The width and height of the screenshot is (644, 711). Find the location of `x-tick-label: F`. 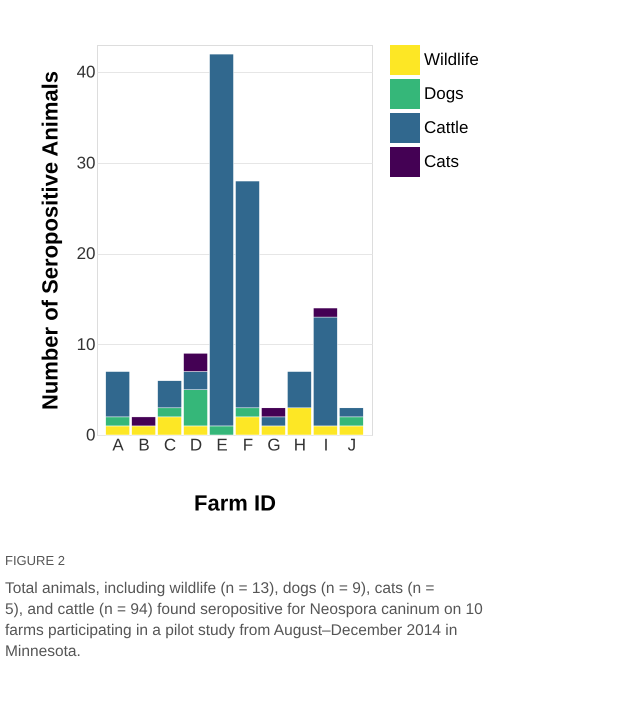

x-tick-label: F is located at coordinates (248, 445).